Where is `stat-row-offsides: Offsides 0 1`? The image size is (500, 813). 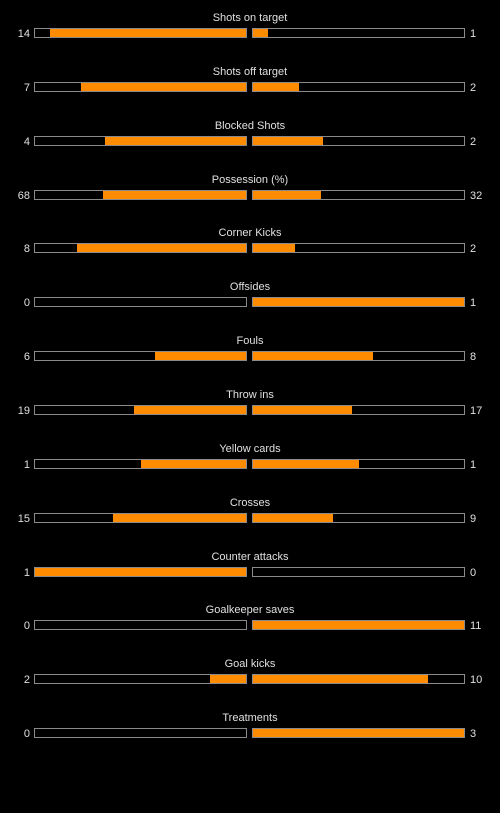
stat-row-offsides: Offsides 0 1 is located at coordinates (250, 300).